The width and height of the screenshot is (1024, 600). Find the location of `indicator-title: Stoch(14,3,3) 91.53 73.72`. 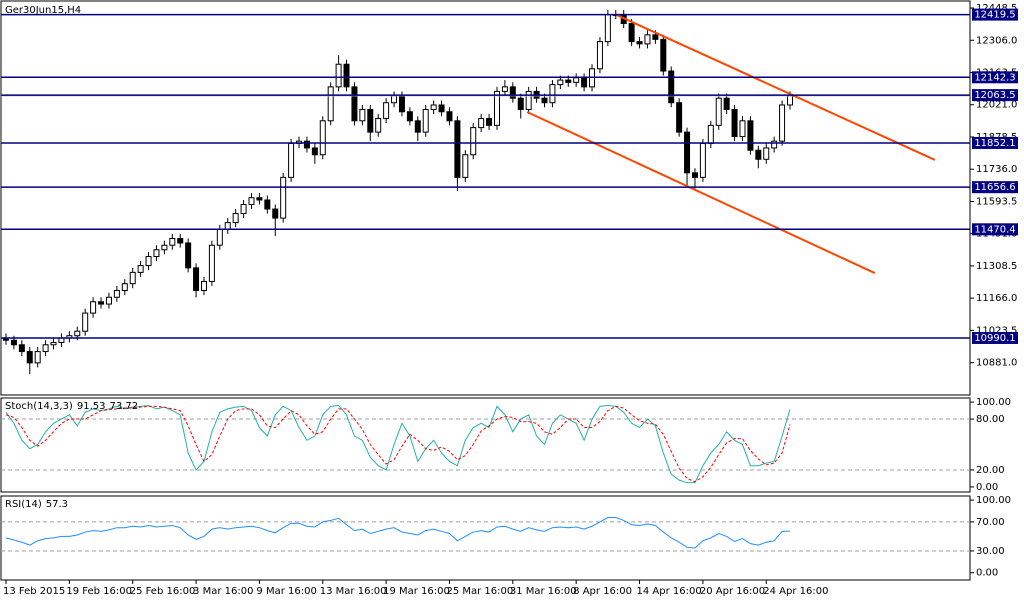

indicator-title: Stoch(14,3,3) 91.53 73.72 is located at coordinates (71, 406).